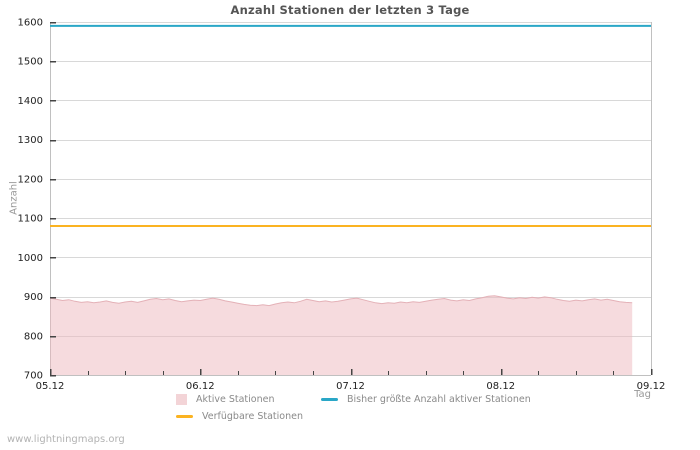  I want to click on legend-label-available: Verfügbare Stationen, so click(252, 416).